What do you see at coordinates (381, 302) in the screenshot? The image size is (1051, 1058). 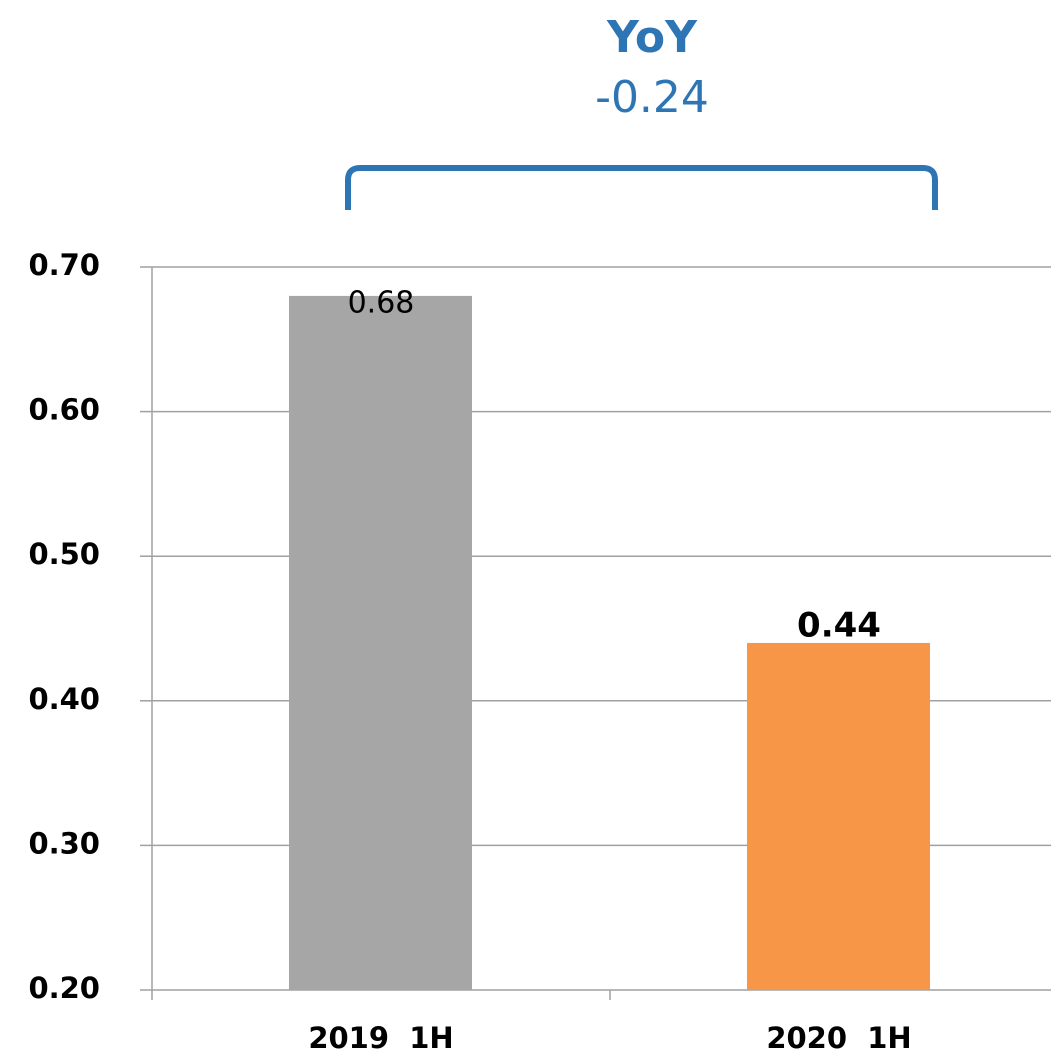 I see `value-label: 0.68` at bounding box center [381, 302].